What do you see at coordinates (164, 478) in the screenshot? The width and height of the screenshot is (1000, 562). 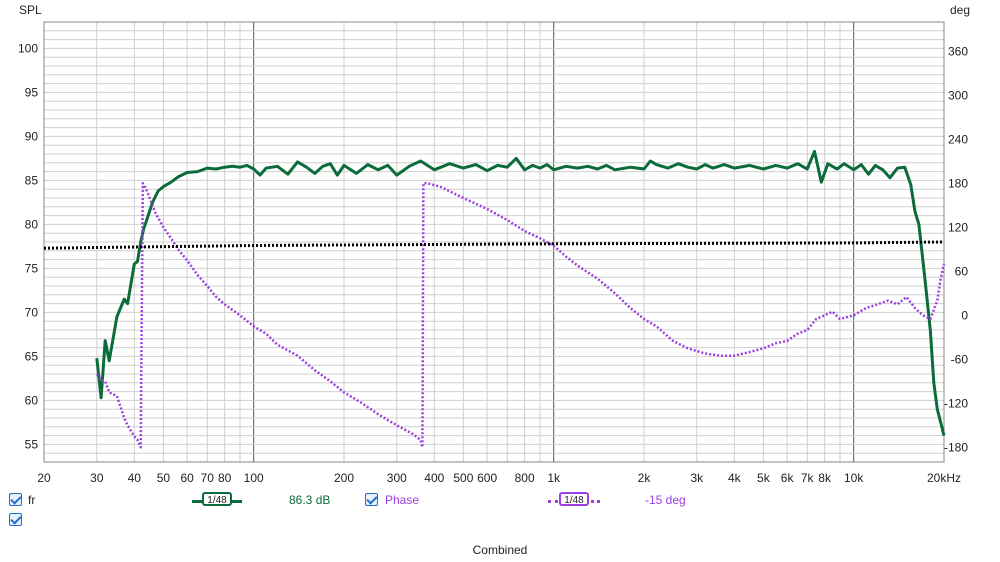 I see `x-tick-label: 50` at bounding box center [164, 478].